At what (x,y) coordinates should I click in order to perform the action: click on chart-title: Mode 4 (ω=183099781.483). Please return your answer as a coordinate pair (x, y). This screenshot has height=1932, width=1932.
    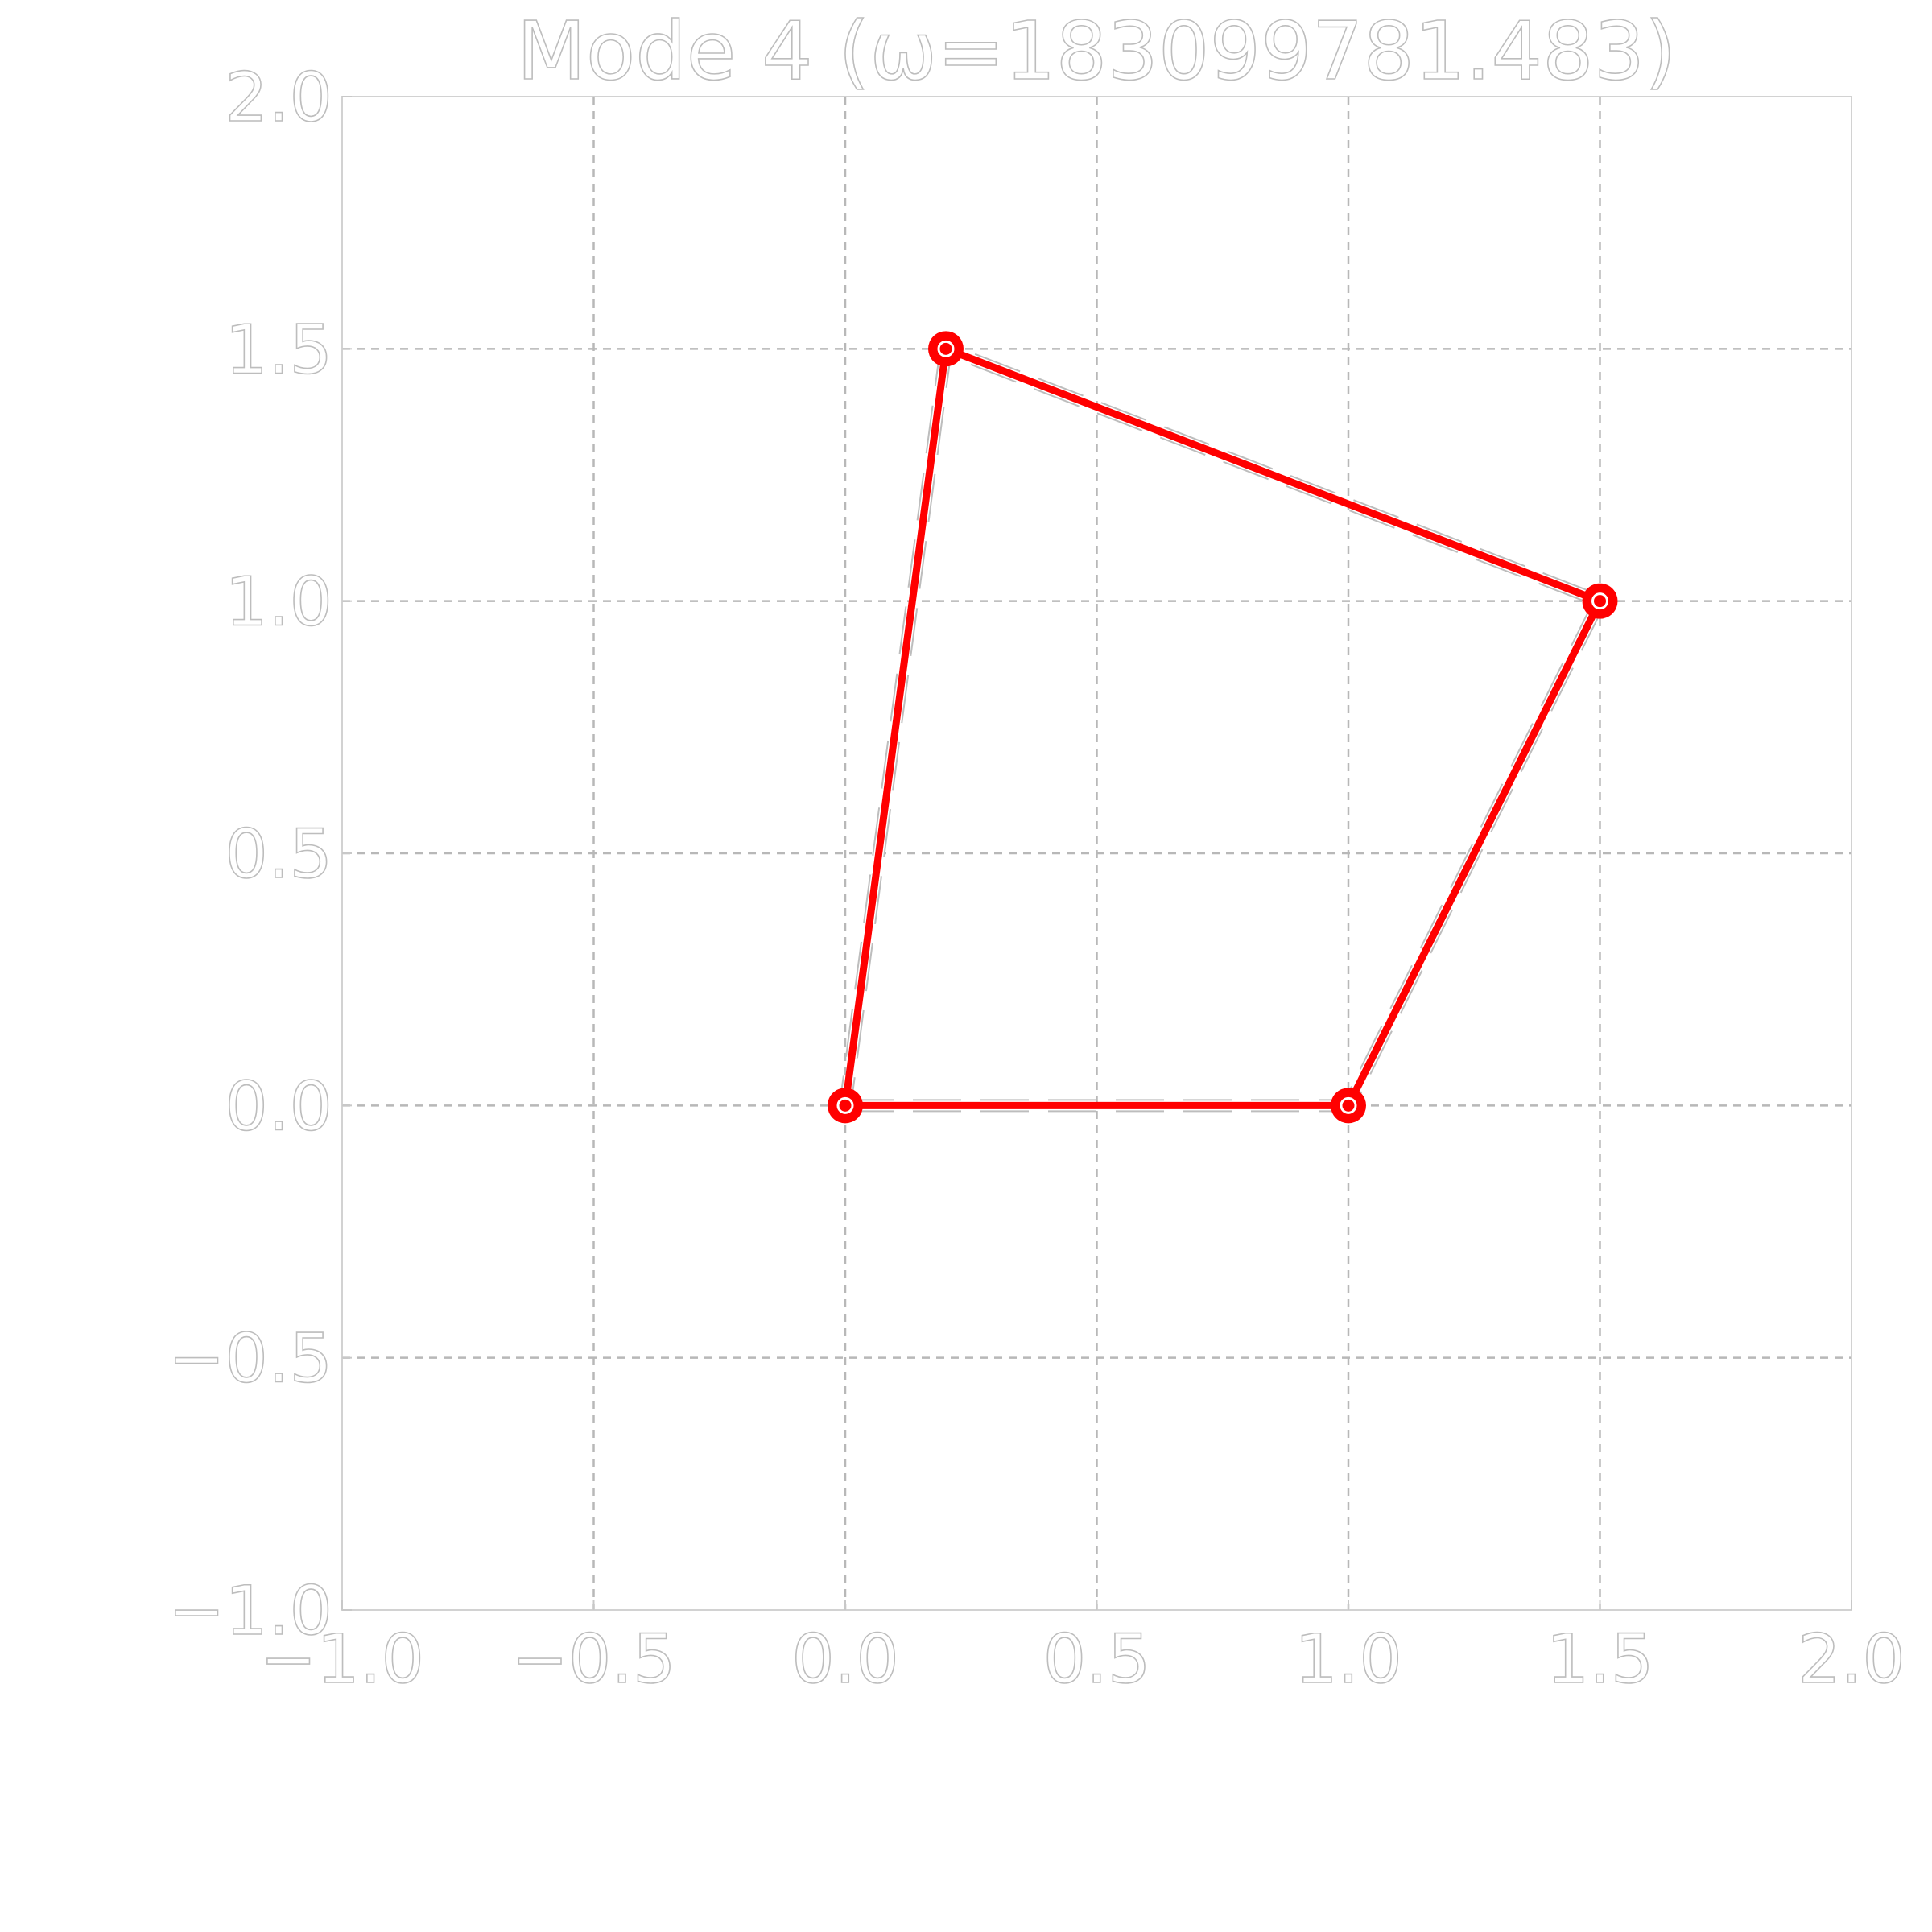
    Looking at the image, I should click on (1096, 51).